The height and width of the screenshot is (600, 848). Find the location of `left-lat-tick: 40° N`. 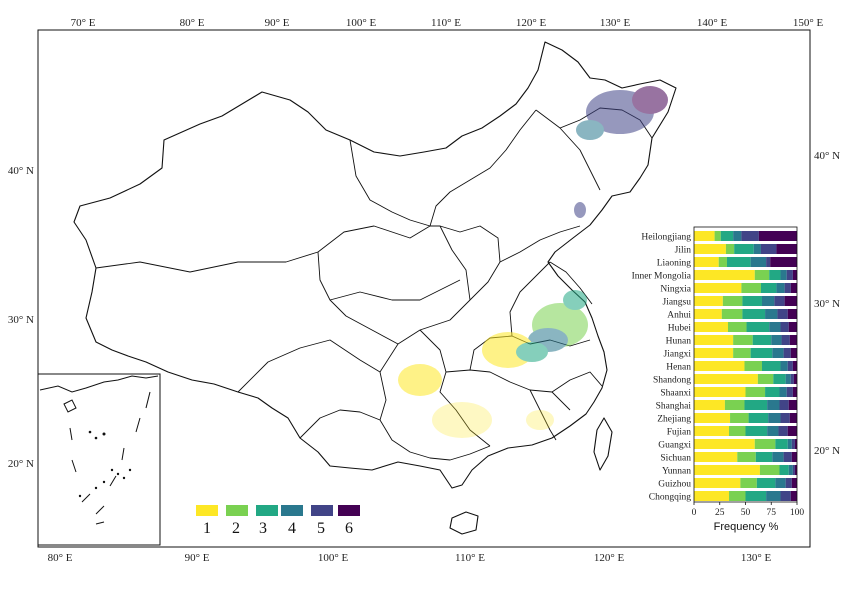

left-lat-tick: 40° N is located at coordinates (21, 171).